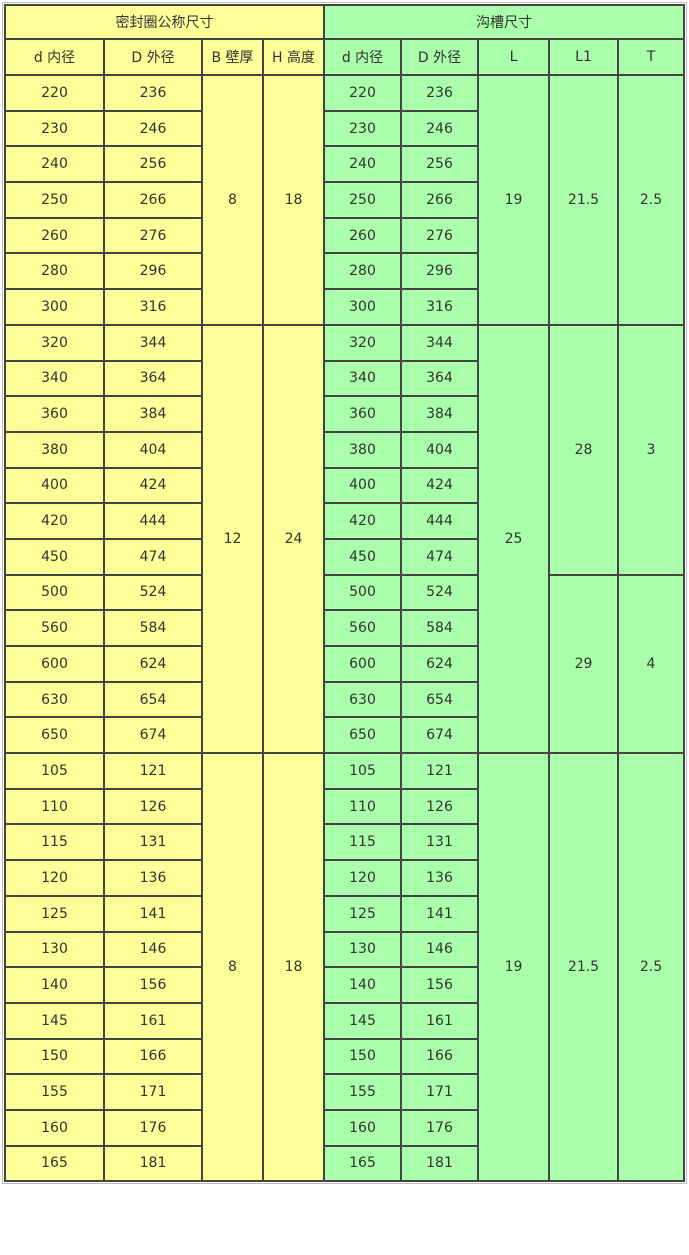 The height and width of the screenshot is (1255, 689). Describe the element at coordinates (54, 57) in the screenshot. I see `col-header-seal-d: d 内径` at that location.